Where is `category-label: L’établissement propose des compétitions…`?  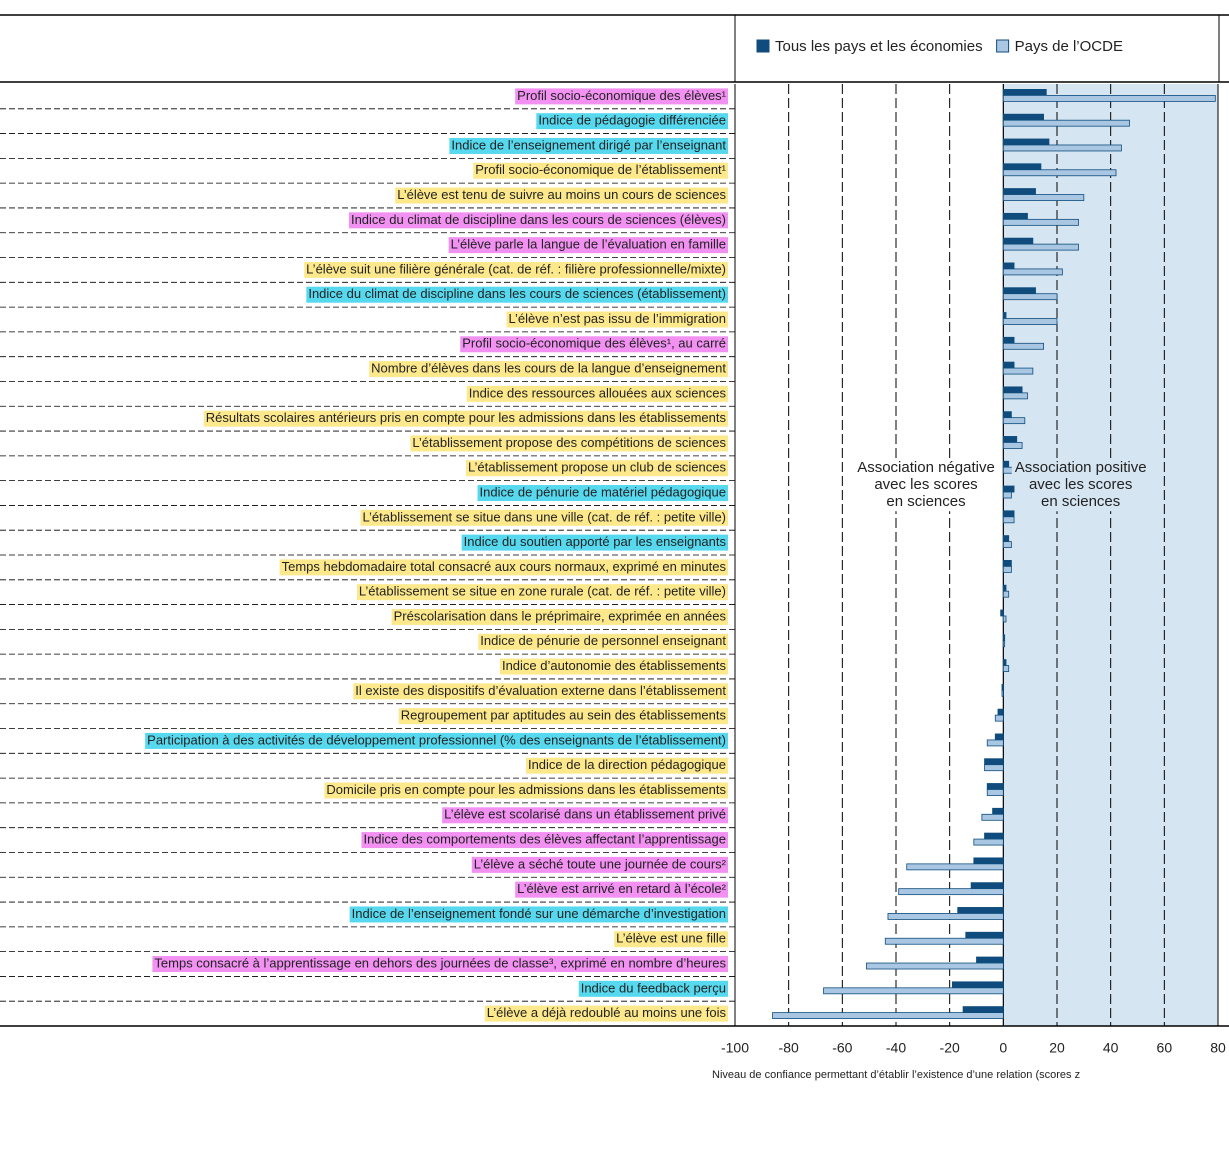 category-label: L’établissement propose des compétitions… is located at coordinates (569, 442).